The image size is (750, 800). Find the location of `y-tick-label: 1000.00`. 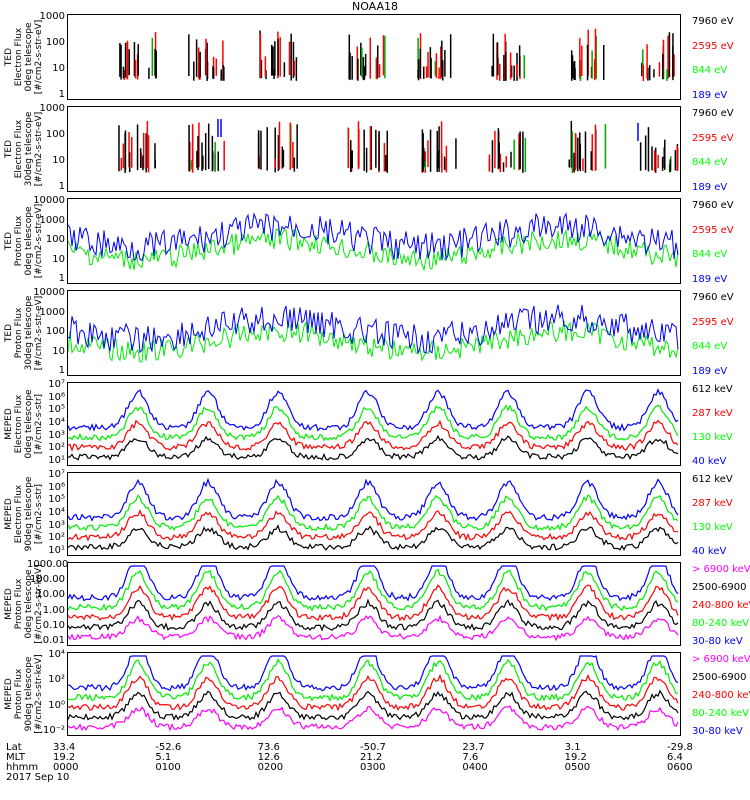

y-tick-label: 1000.00 is located at coordinates (48, 564).